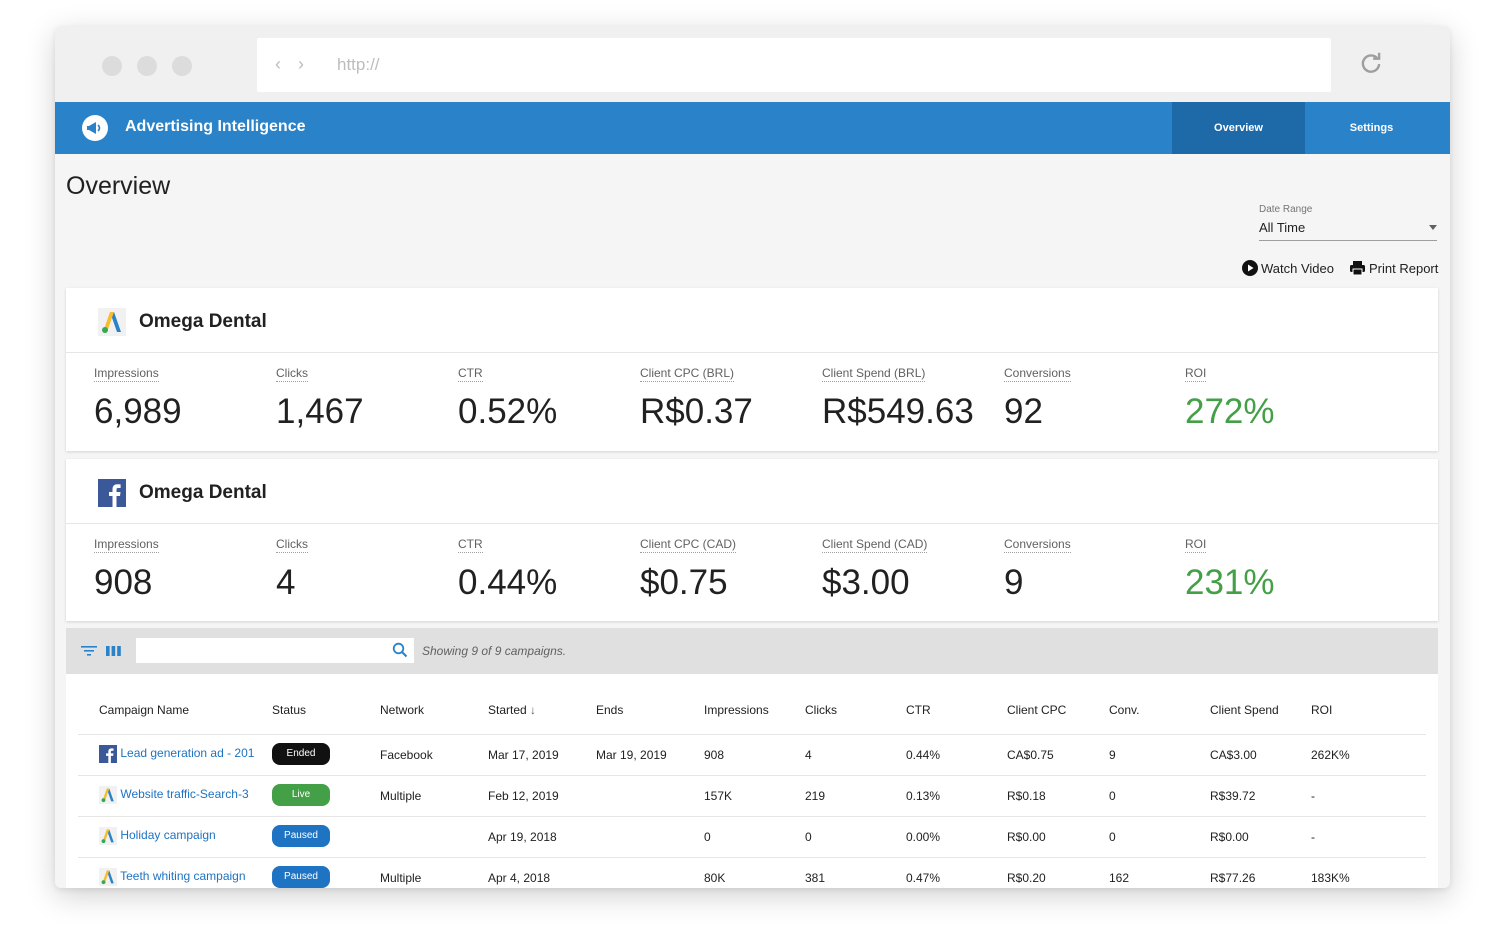 The width and height of the screenshot is (1500, 933). What do you see at coordinates (918, 710) in the screenshot?
I see `col-ctr: CTR` at bounding box center [918, 710].